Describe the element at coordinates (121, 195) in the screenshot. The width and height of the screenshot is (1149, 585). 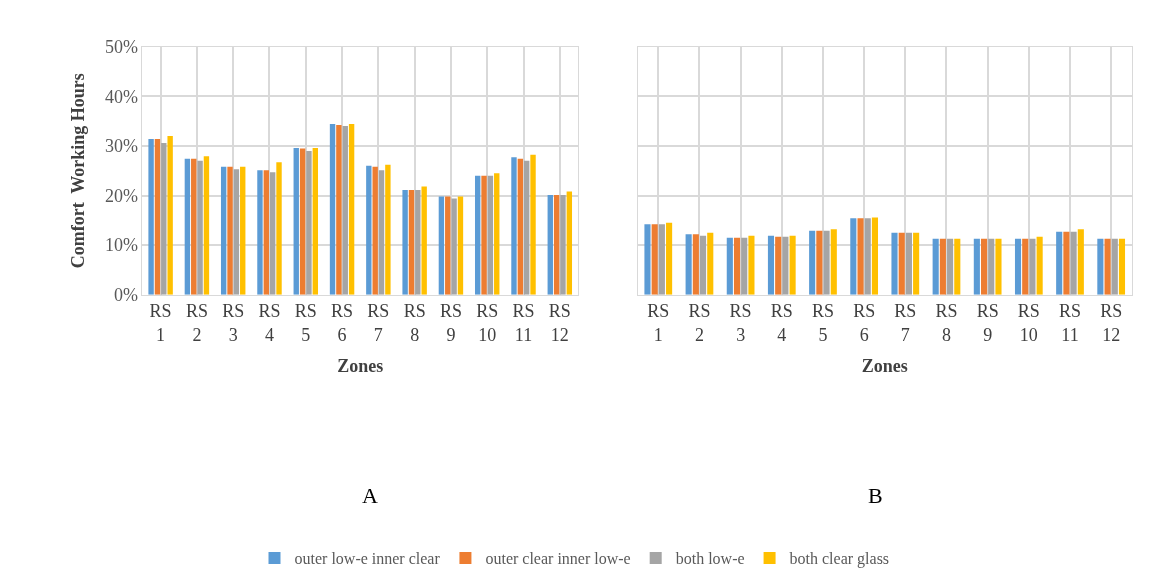
I see `y-tick-label: 20%` at that location.